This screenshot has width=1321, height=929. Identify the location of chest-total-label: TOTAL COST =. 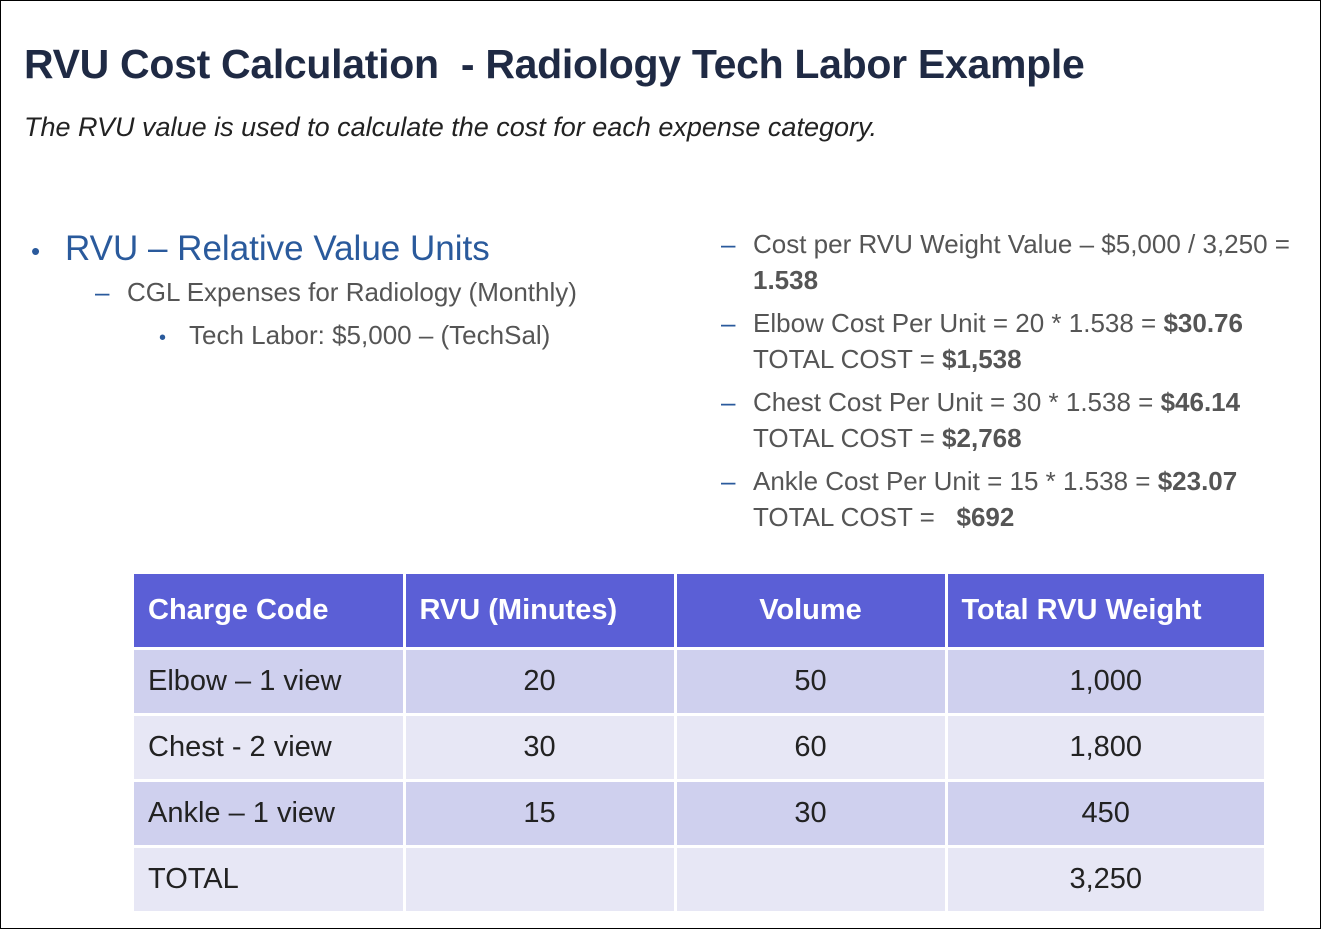
(848, 438).